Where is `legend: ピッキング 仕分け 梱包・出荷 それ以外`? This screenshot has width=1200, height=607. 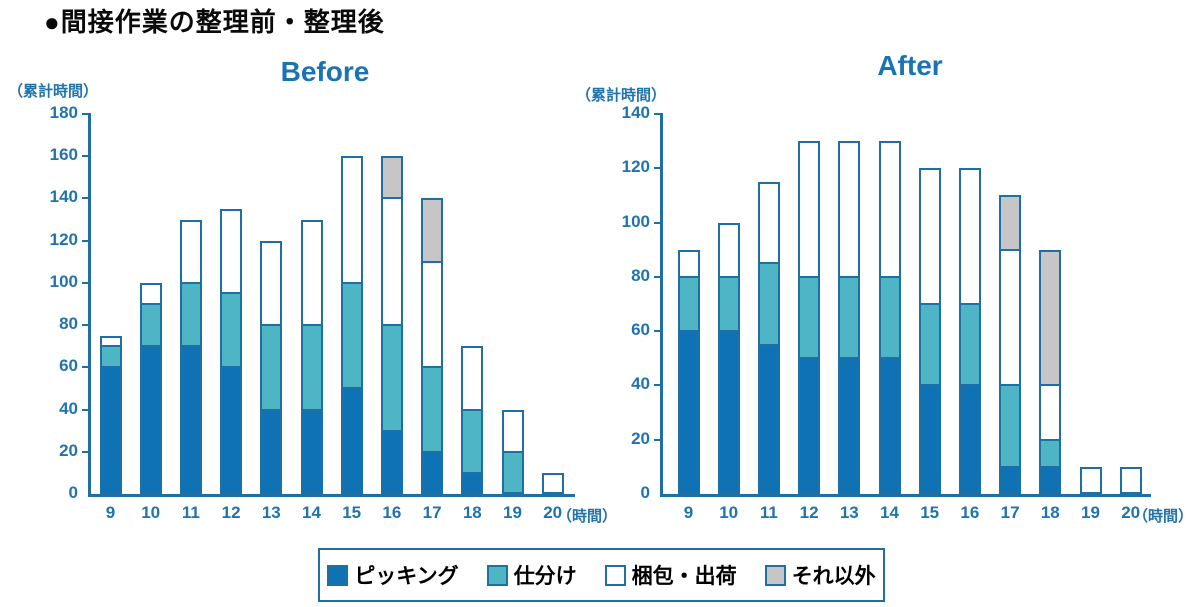 legend: ピッキング 仕分け 梱包・出荷 それ以外 is located at coordinates (601, 575).